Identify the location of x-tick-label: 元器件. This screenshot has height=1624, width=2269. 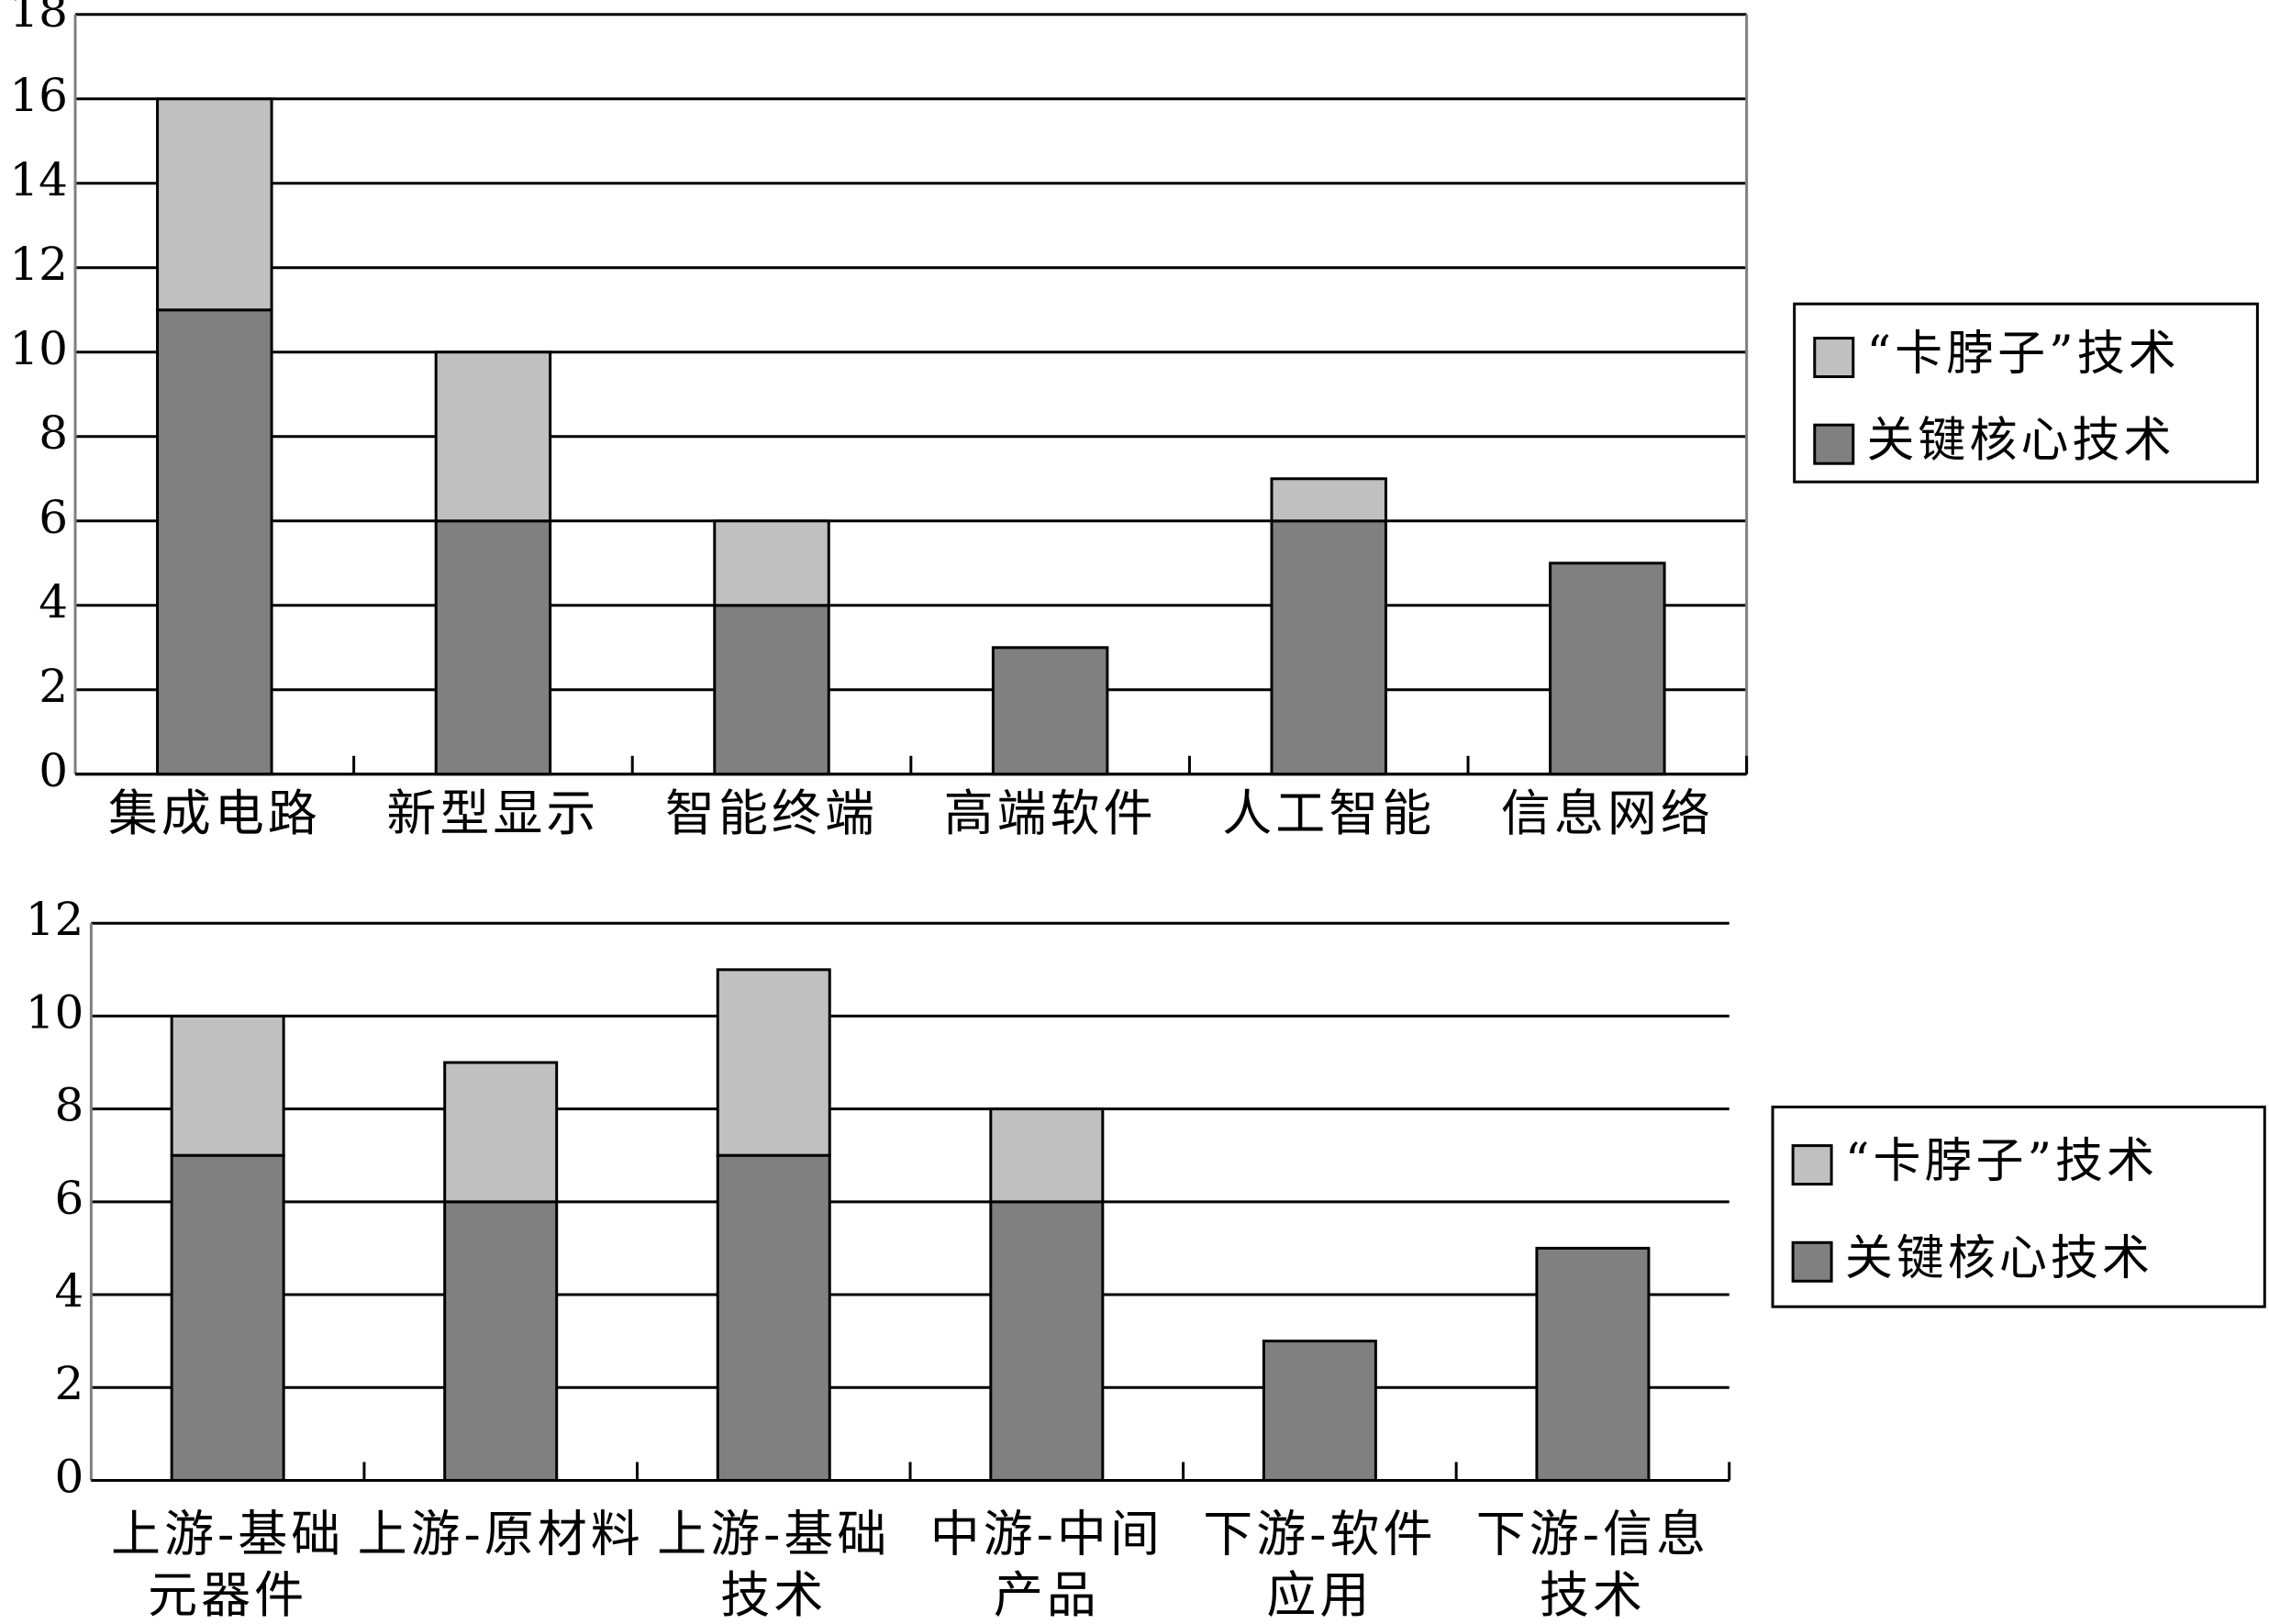
(227, 1595).